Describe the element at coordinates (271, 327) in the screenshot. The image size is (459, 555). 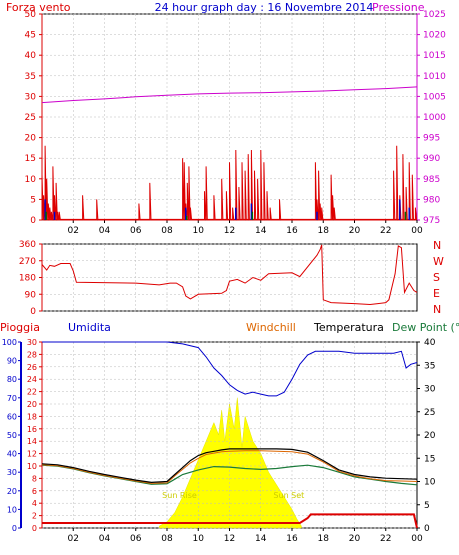
I see `windchill-label: Windchill` at that location.